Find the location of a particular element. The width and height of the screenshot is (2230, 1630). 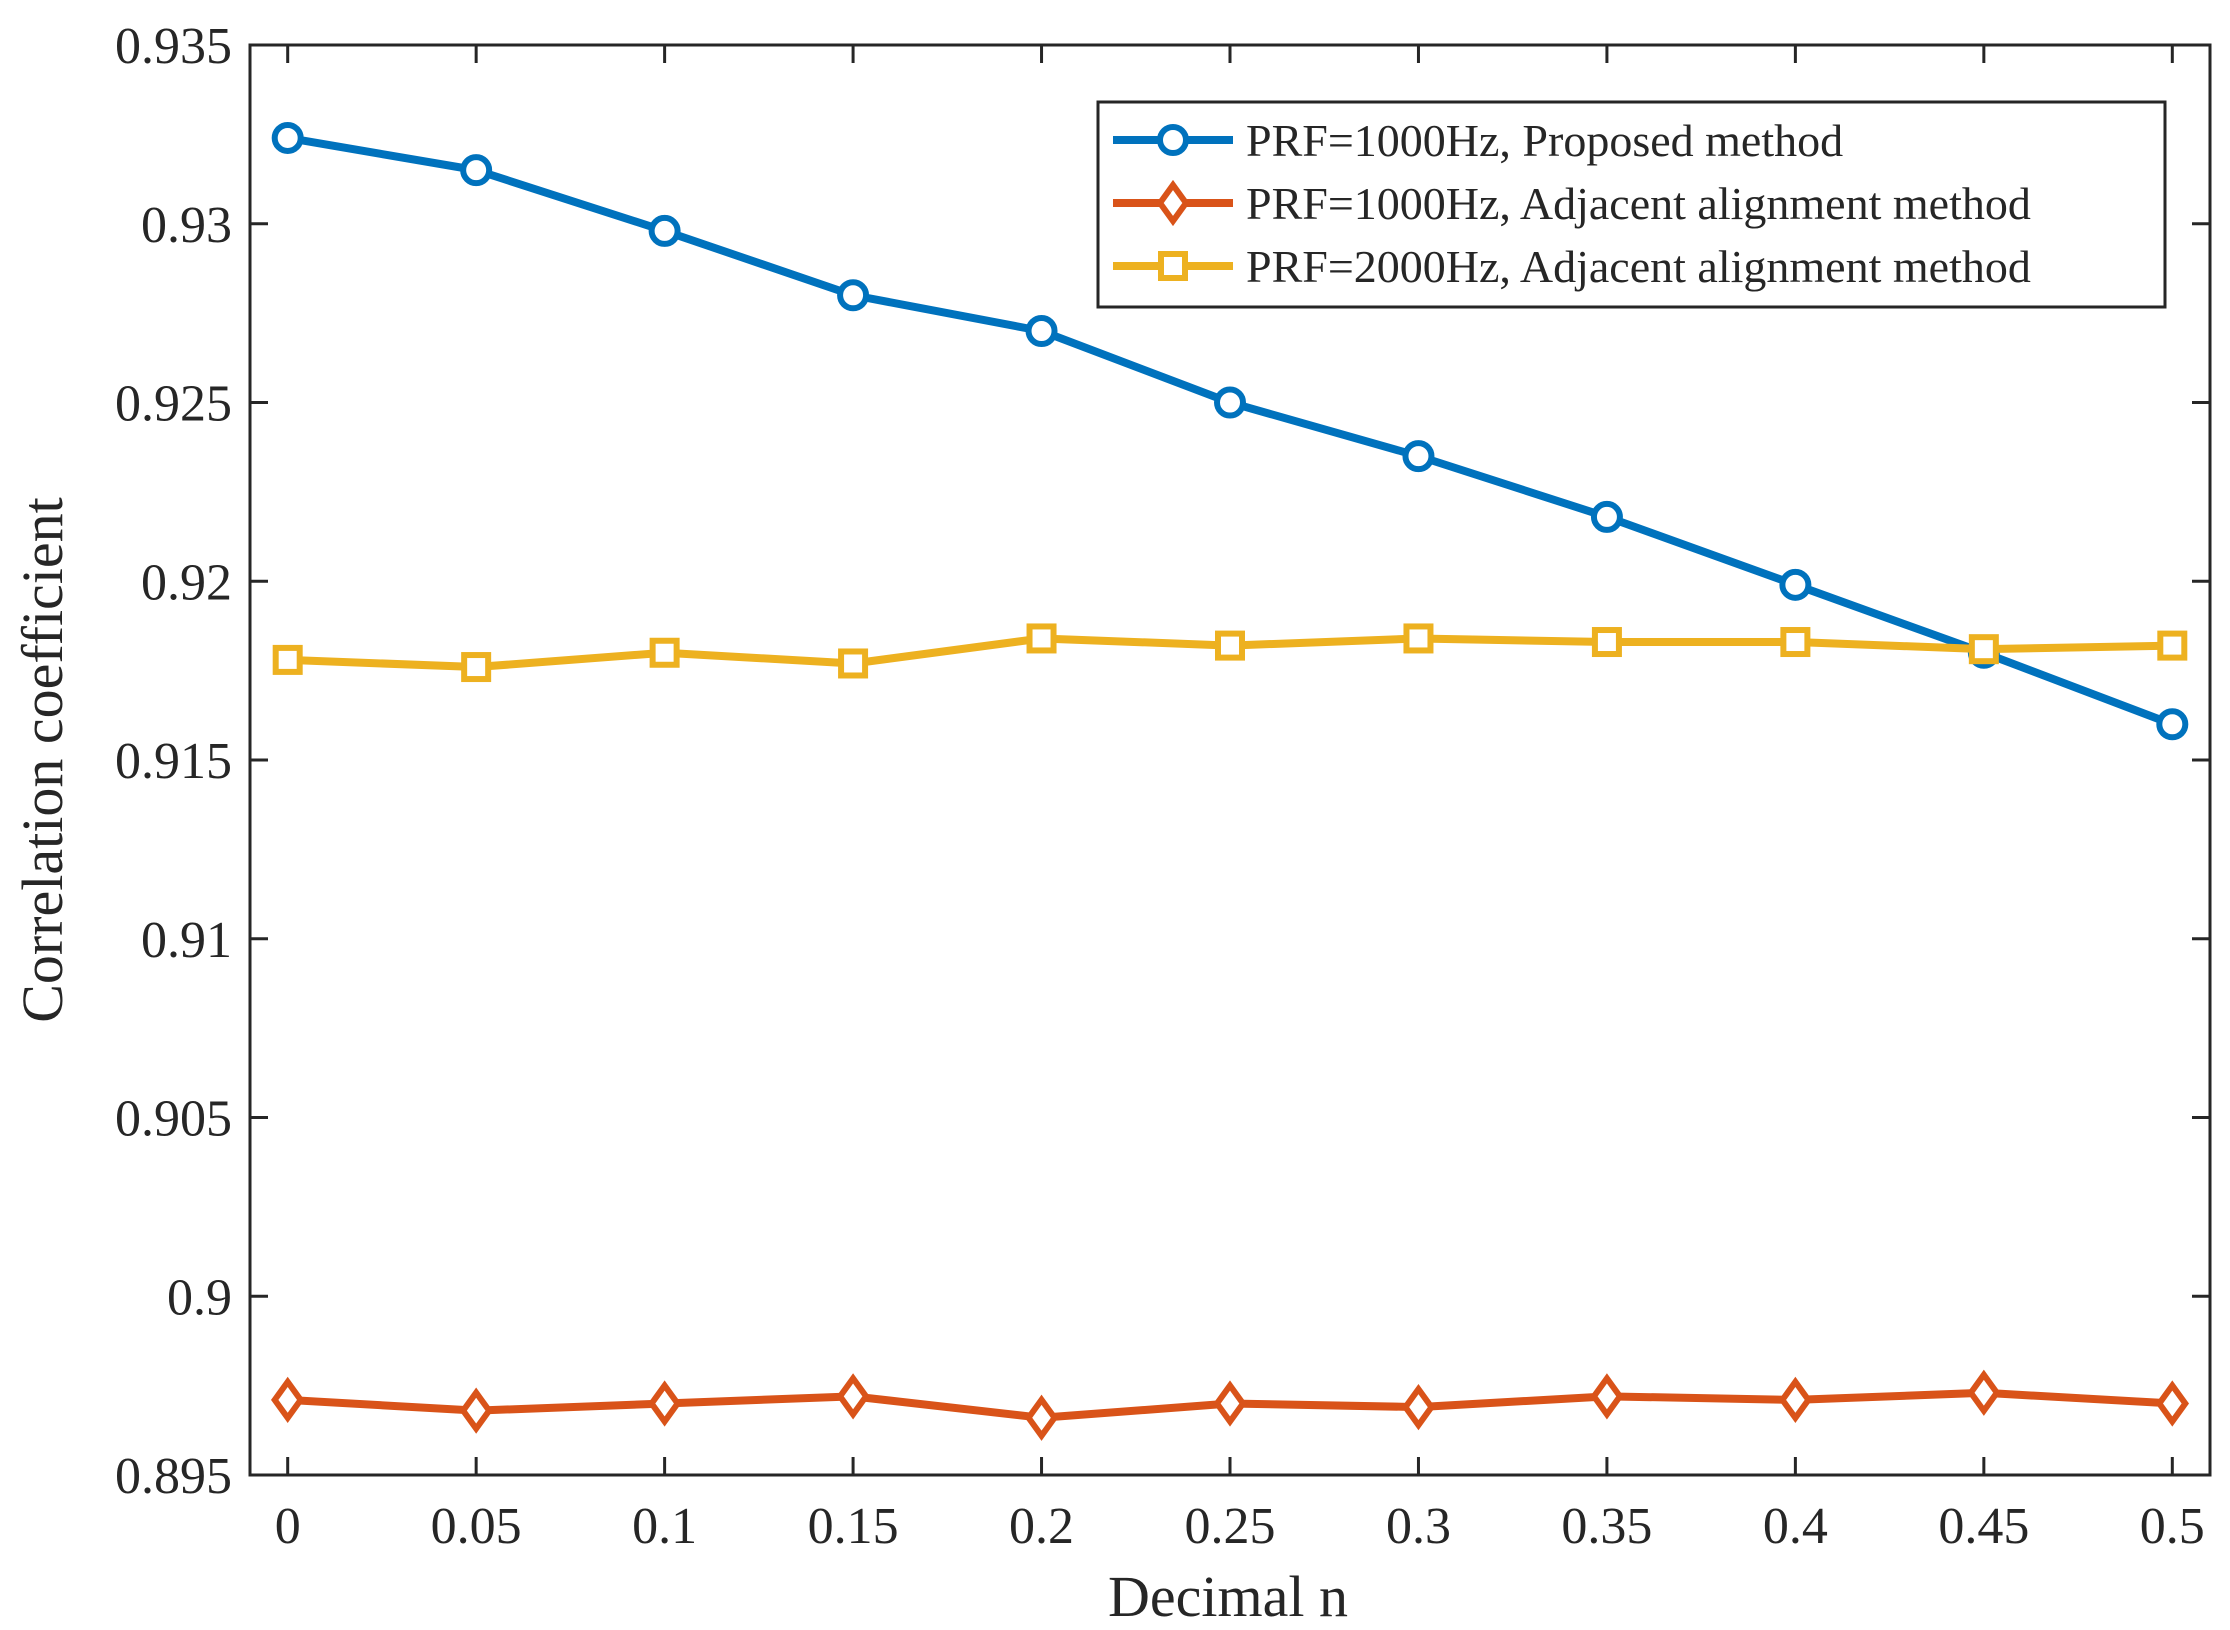

y-tick-label: 0.935 is located at coordinates (173, 46).